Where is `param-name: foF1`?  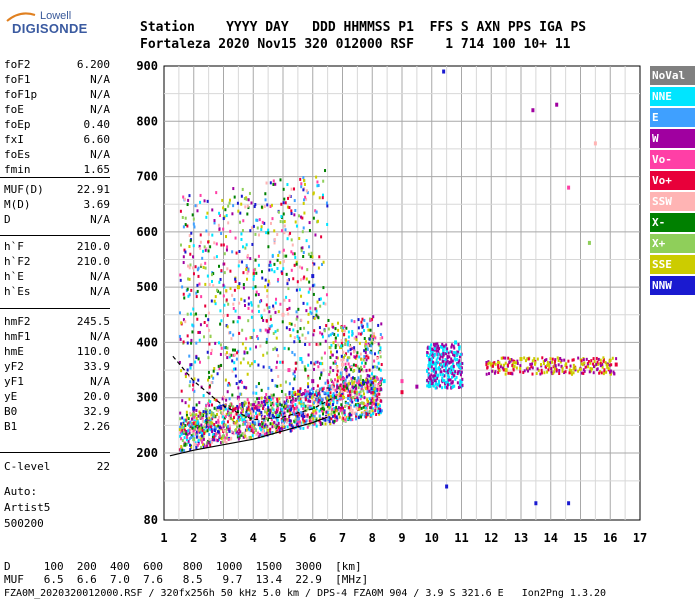
param-name: foF1 is located at coordinates (17, 79).